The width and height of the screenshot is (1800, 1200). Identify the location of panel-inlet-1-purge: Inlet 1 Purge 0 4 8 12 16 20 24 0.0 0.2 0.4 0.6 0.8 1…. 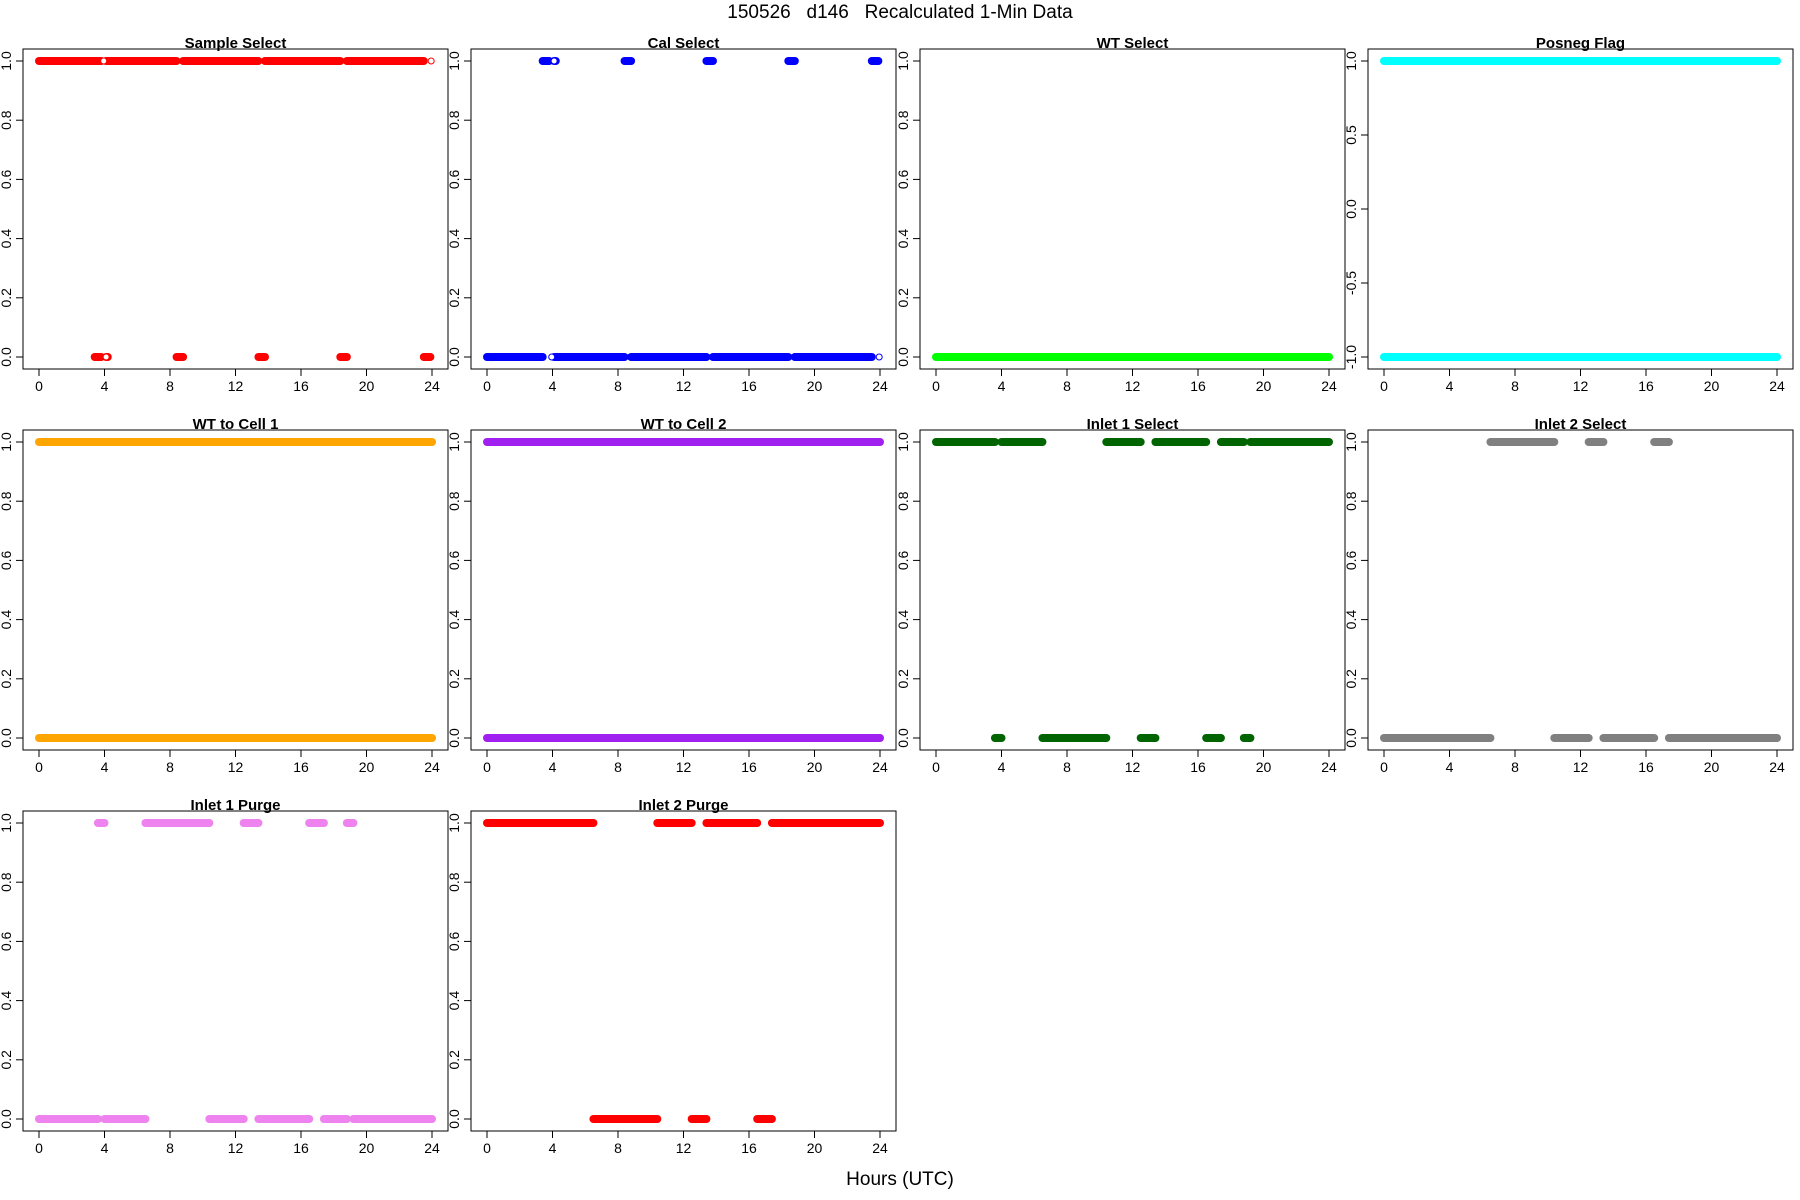
(224, 976).